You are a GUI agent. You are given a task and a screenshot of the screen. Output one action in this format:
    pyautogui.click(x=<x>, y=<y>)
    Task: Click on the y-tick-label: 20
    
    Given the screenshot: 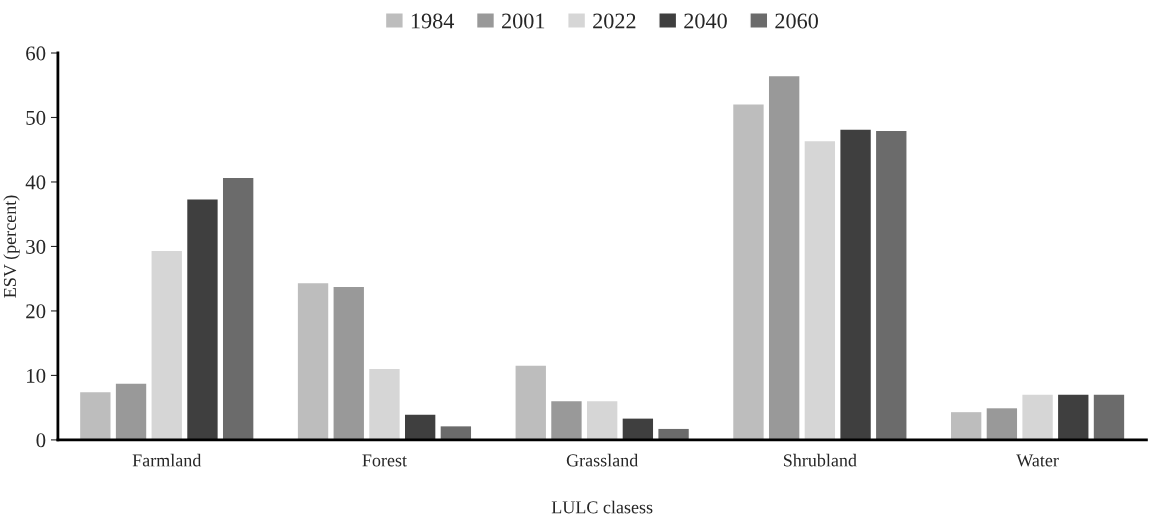 What is the action you would take?
    pyautogui.click(x=36, y=311)
    